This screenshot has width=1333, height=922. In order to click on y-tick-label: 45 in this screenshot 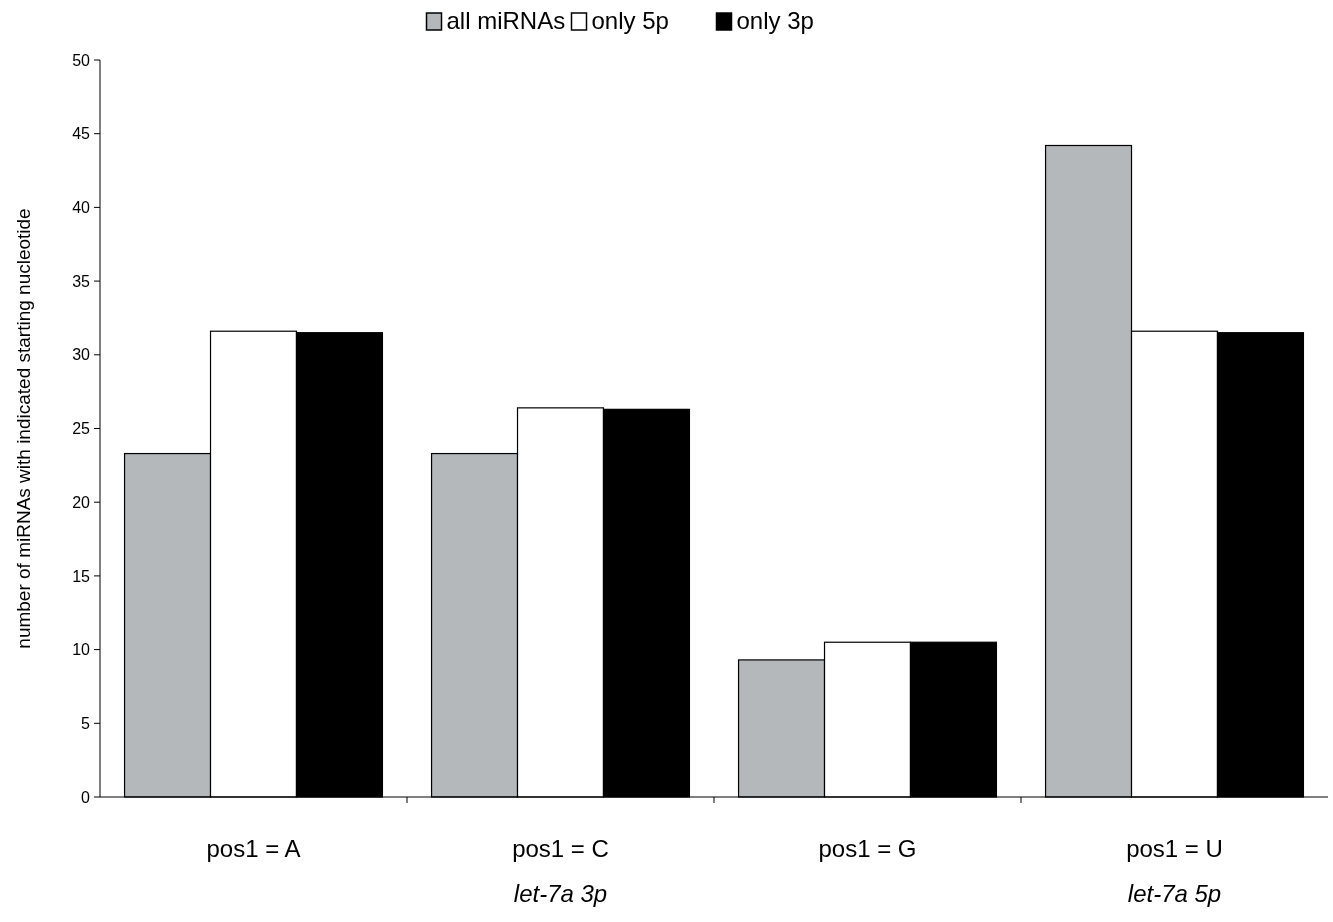, I will do `click(81, 134)`.